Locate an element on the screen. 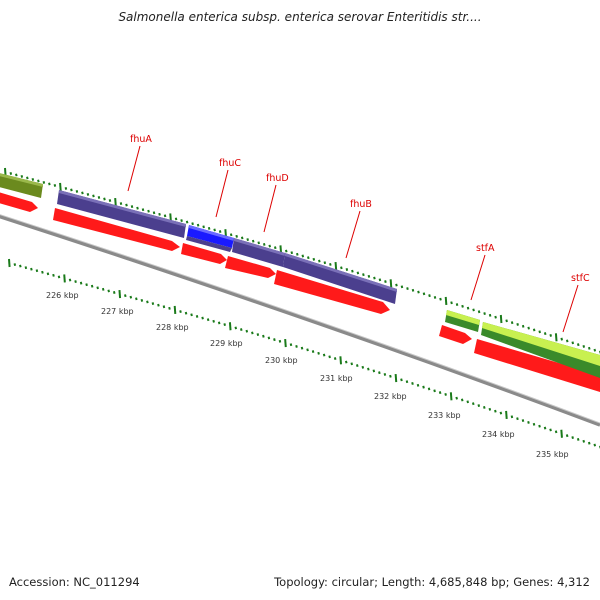 The width and height of the screenshot is (600, 600). gene-block-fhuA is located at coordinates (121, 214).